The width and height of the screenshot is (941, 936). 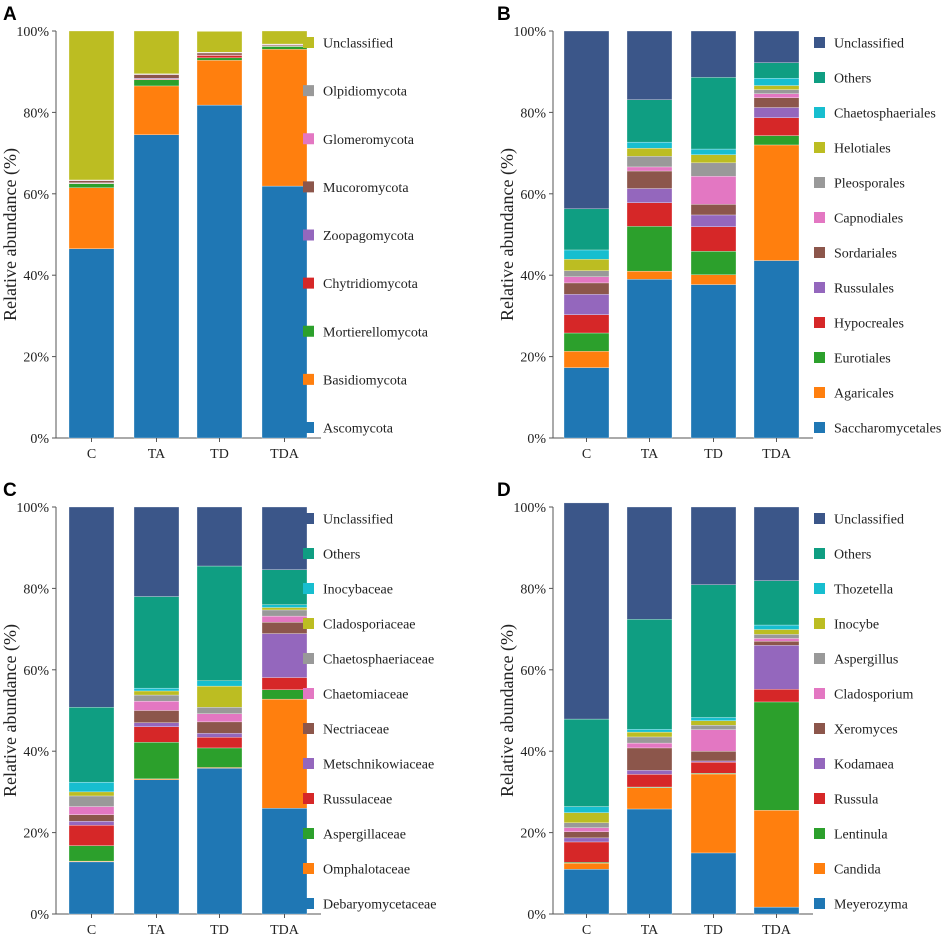 I want to click on legend-label: Chaetomiaceae, so click(x=366, y=695).